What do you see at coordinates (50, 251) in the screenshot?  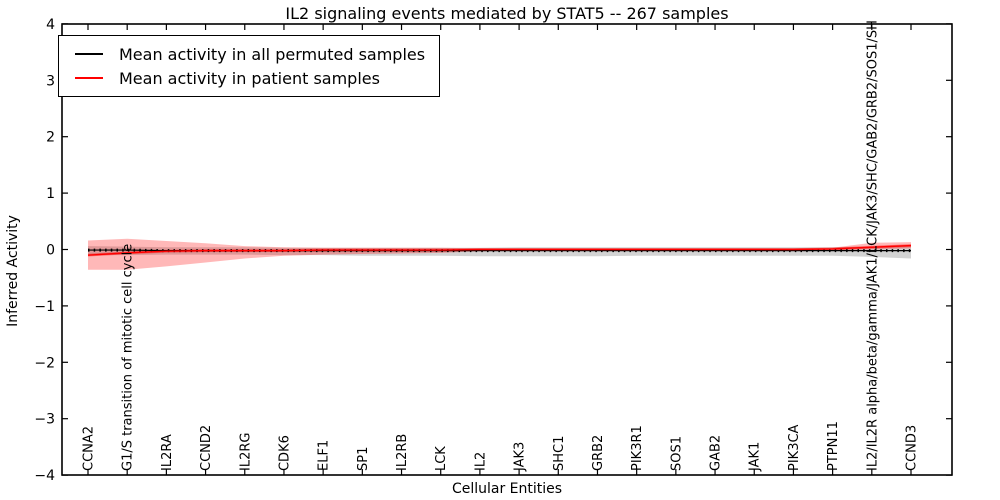 I see `y-tick-label: 0` at bounding box center [50, 251].